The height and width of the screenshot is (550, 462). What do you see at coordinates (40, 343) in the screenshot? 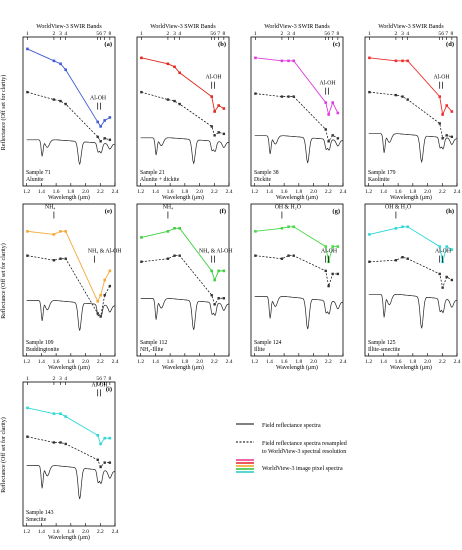
I see `sample-label: Sample 109` at bounding box center [40, 343].